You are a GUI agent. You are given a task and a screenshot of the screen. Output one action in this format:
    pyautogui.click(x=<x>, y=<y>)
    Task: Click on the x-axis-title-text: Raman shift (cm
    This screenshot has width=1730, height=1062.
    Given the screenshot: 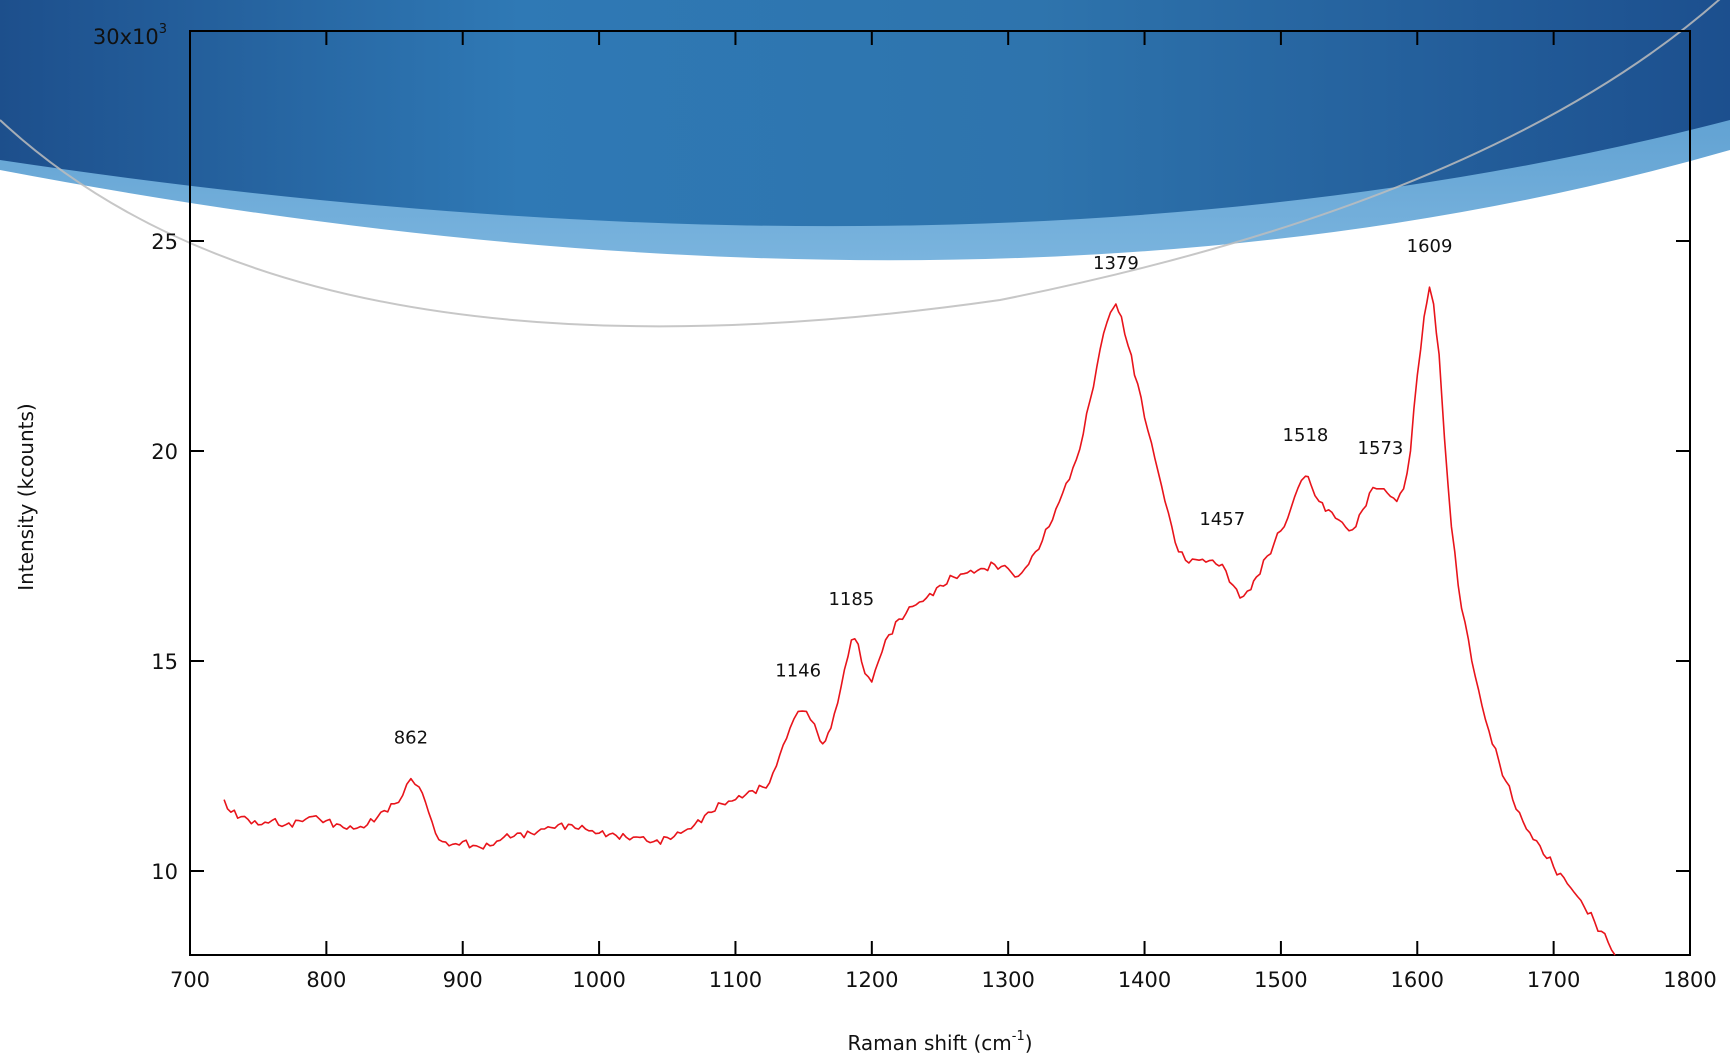 What is the action you would take?
    pyautogui.click(x=929, y=1043)
    